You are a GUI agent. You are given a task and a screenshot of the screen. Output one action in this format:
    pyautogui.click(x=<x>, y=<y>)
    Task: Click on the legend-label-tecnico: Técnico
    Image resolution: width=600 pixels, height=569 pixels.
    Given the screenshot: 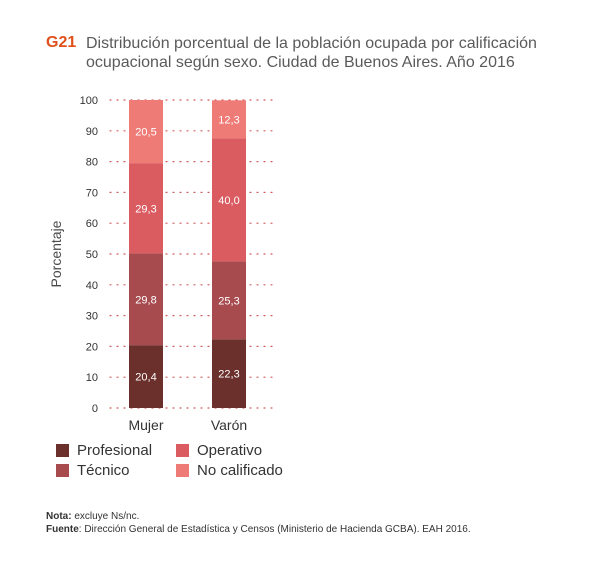 What is the action you would take?
    pyautogui.click(x=103, y=470)
    